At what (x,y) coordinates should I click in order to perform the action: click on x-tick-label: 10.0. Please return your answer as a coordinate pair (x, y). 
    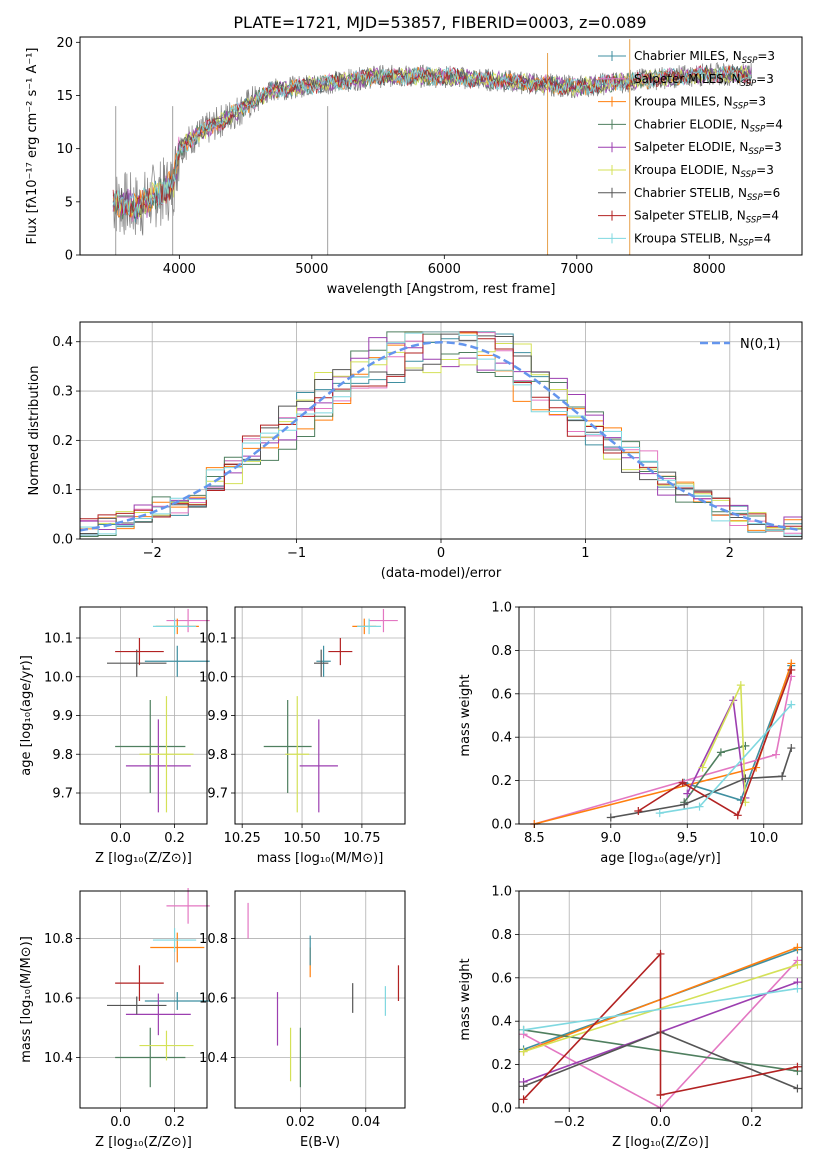
    Looking at the image, I should click on (763, 838).